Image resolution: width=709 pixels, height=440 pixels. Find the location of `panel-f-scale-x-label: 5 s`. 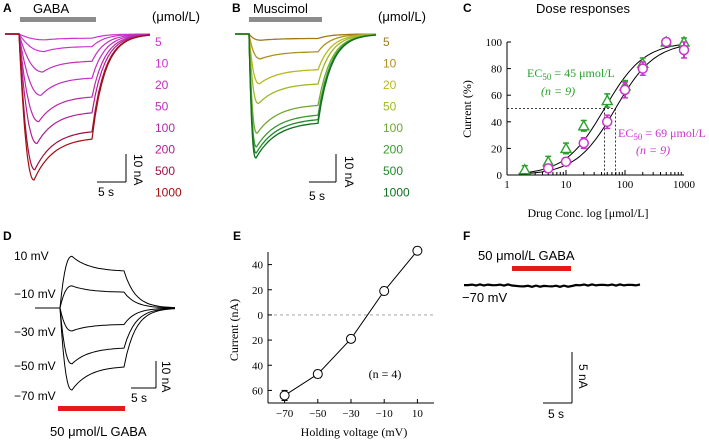

panel-f-scale-x-label: 5 s is located at coordinates (556, 414).